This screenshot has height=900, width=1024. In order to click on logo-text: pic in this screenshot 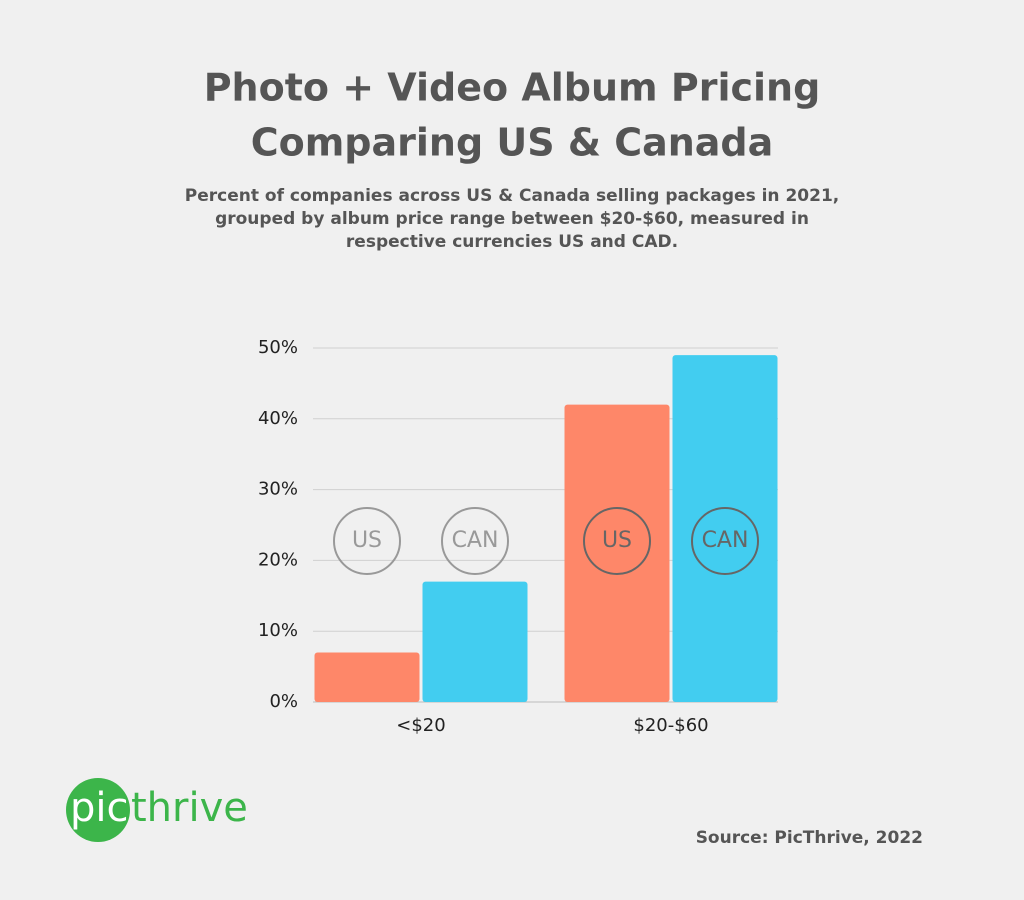, I will do `click(99, 808)`.